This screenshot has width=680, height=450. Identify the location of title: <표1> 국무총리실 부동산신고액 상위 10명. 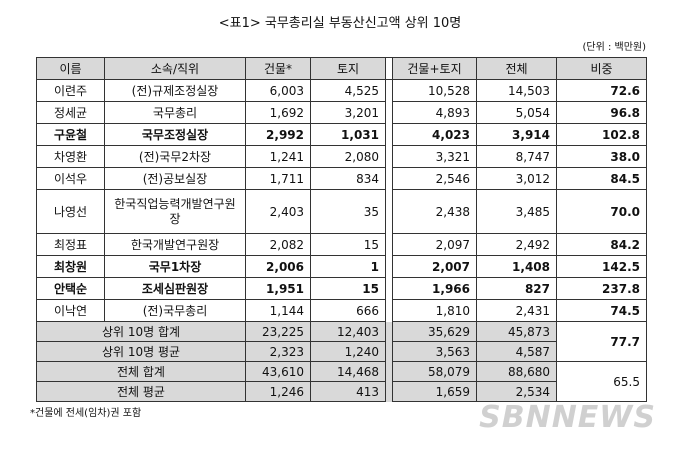
(340, 23).